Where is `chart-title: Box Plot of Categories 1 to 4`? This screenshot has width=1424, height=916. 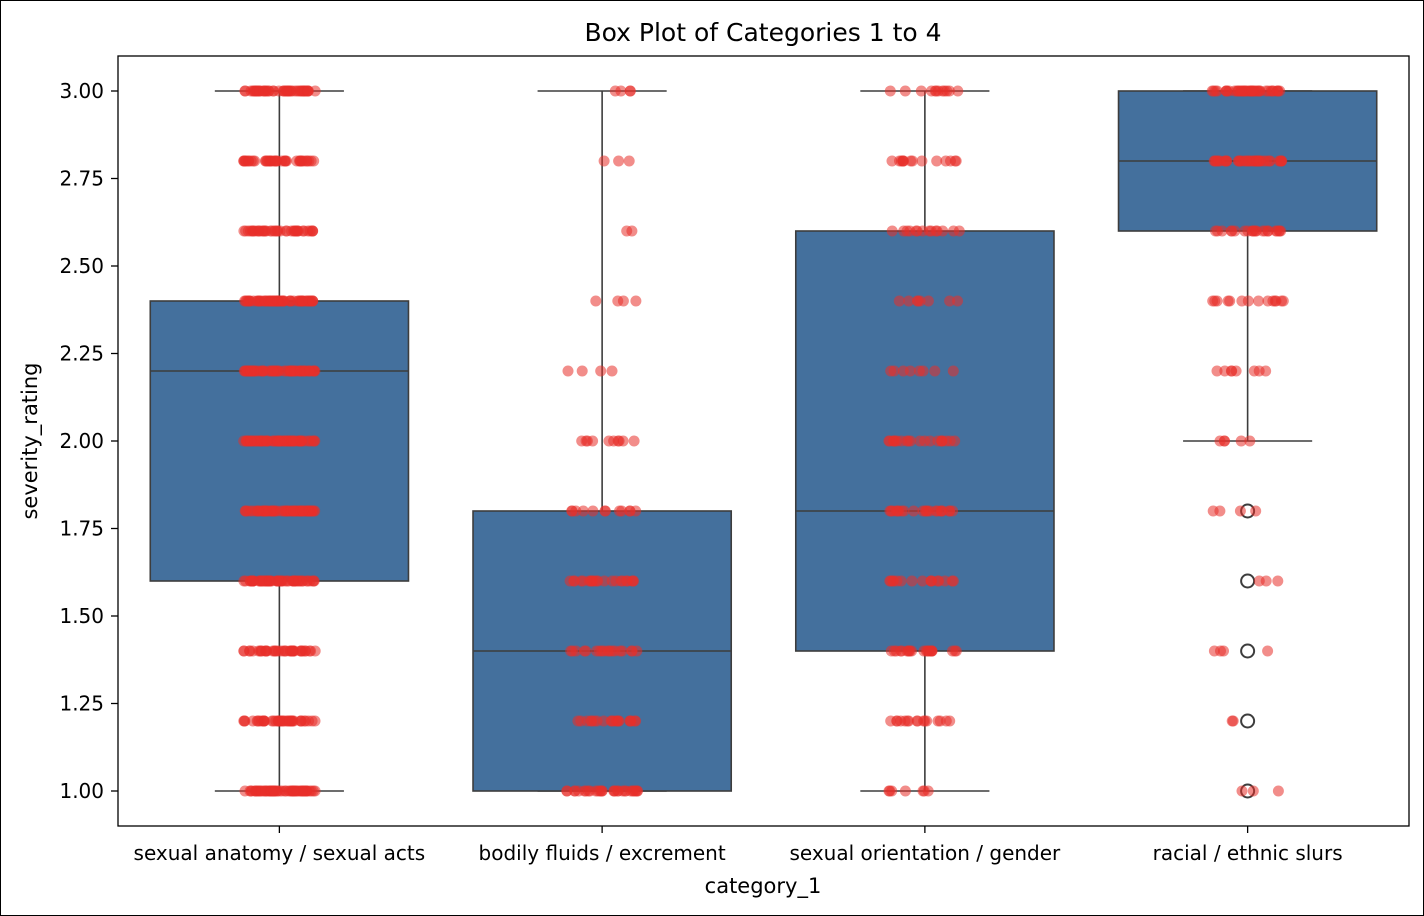 chart-title: Box Plot of Categories 1 to 4 is located at coordinates (762, 32).